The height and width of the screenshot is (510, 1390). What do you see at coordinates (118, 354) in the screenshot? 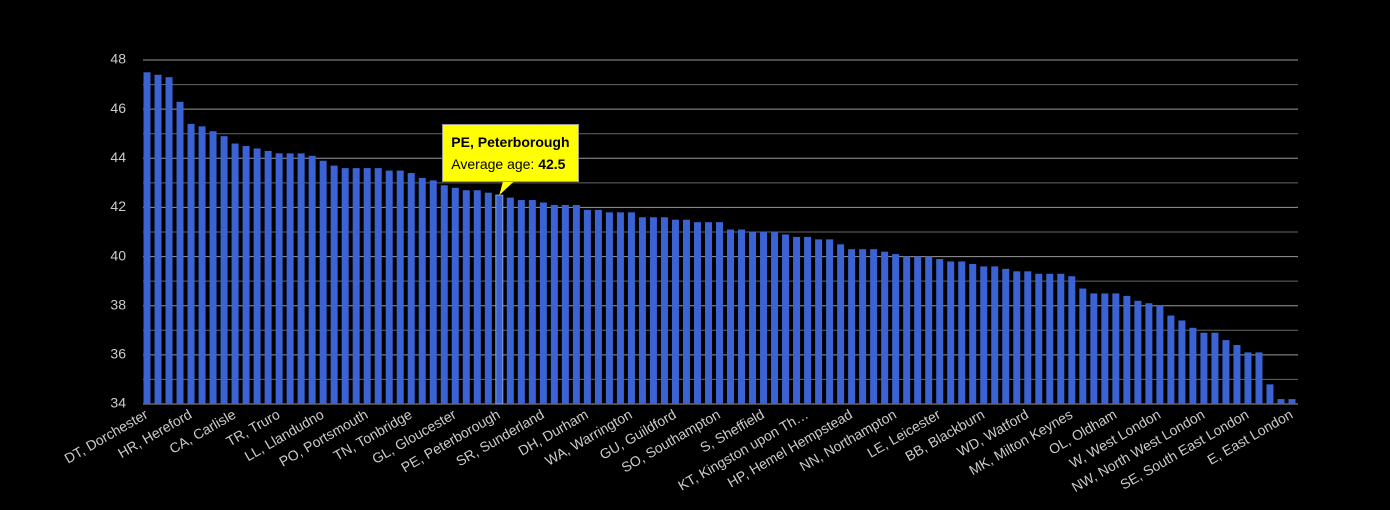
I see `y-tick-label: 36` at bounding box center [118, 354].